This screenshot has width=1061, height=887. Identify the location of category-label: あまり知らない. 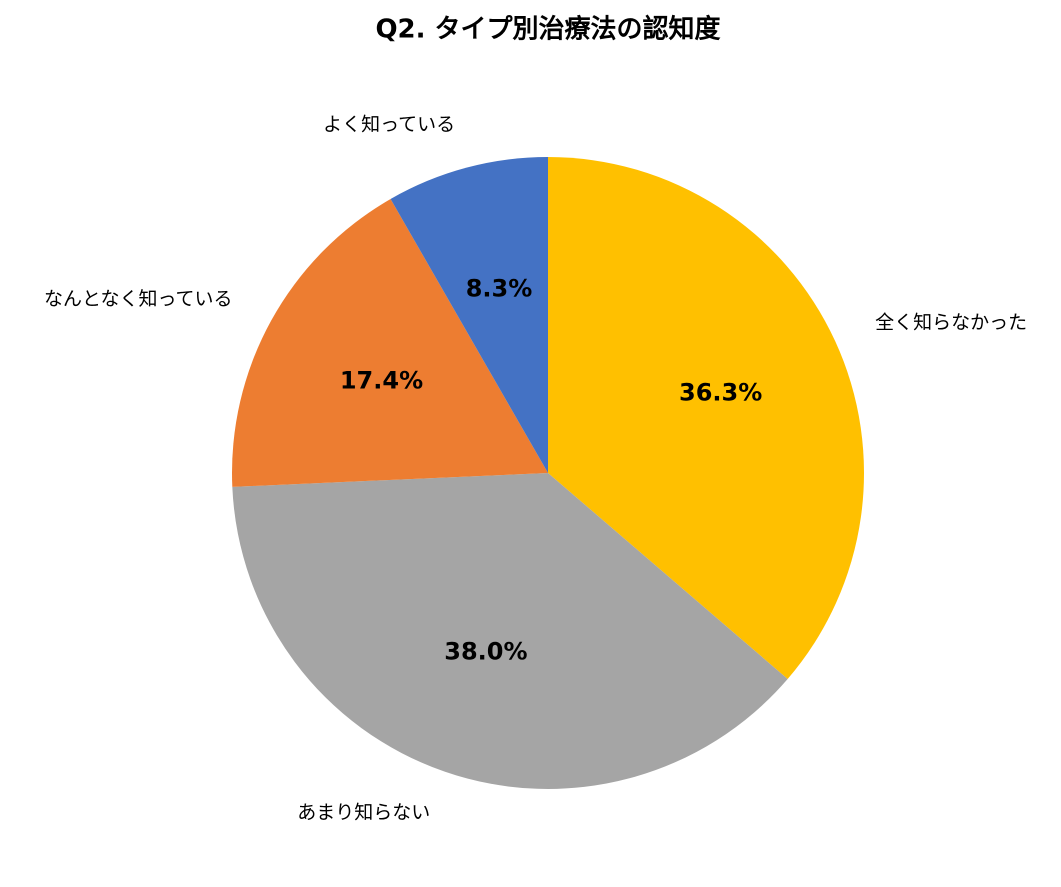
(363, 813).